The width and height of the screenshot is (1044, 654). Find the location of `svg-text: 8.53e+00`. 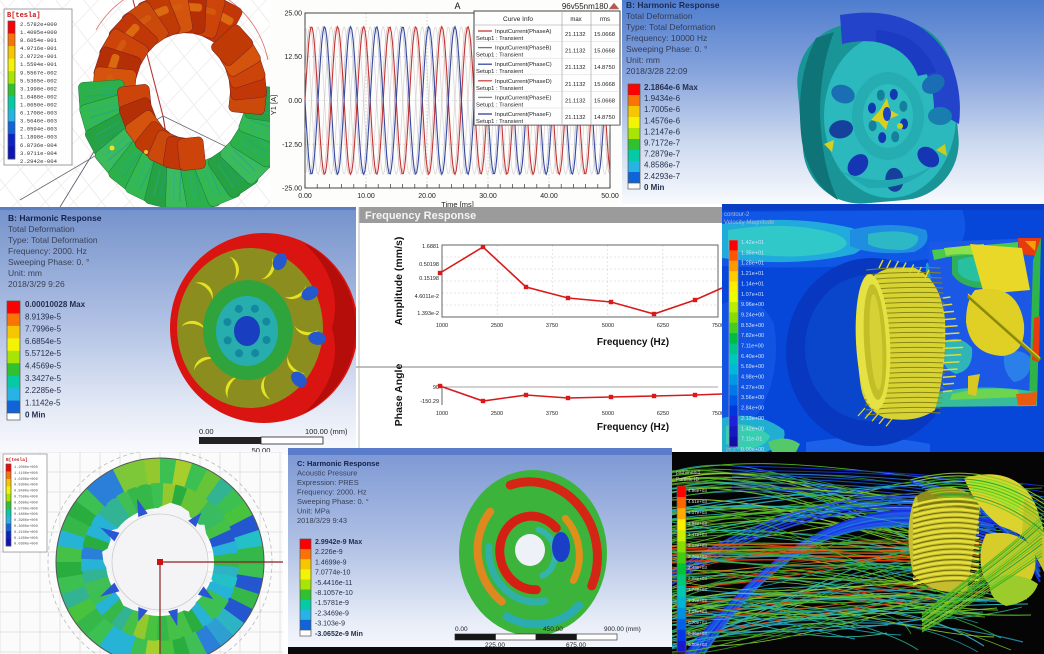

svg-text: 8.53e+00 is located at coordinates (752, 326).